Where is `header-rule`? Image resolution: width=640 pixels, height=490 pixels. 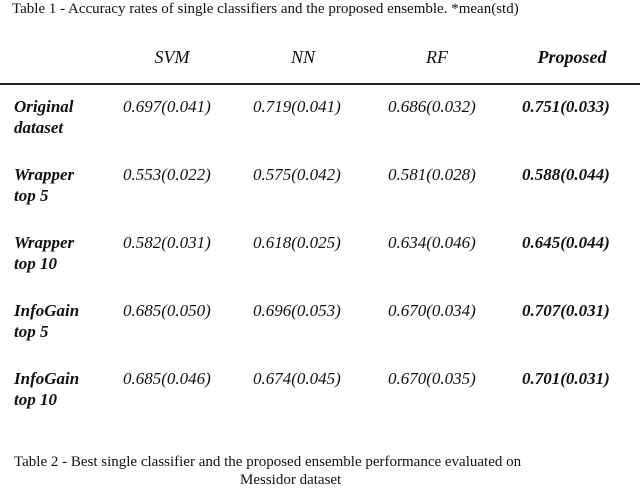 header-rule is located at coordinates (320, 84).